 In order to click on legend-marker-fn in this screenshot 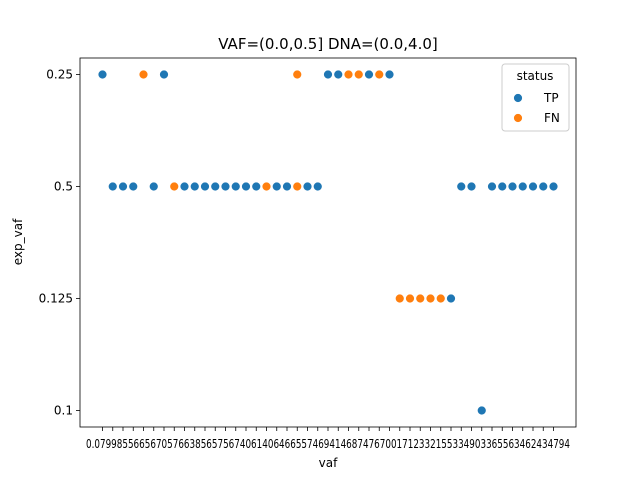, I will do `click(518, 118)`.